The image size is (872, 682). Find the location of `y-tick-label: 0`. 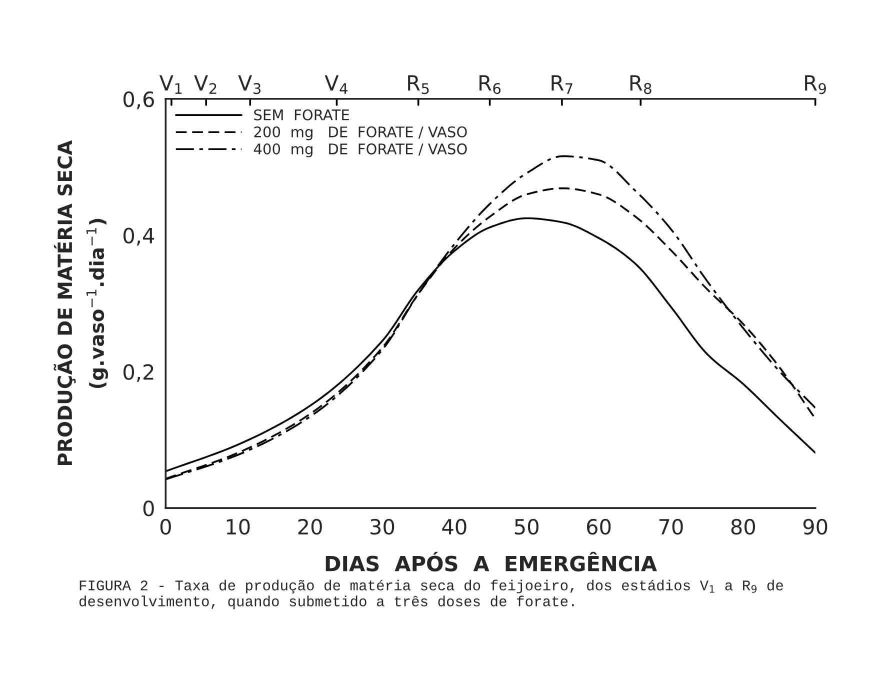

y-tick-label: 0 is located at coordinates (148, 508).